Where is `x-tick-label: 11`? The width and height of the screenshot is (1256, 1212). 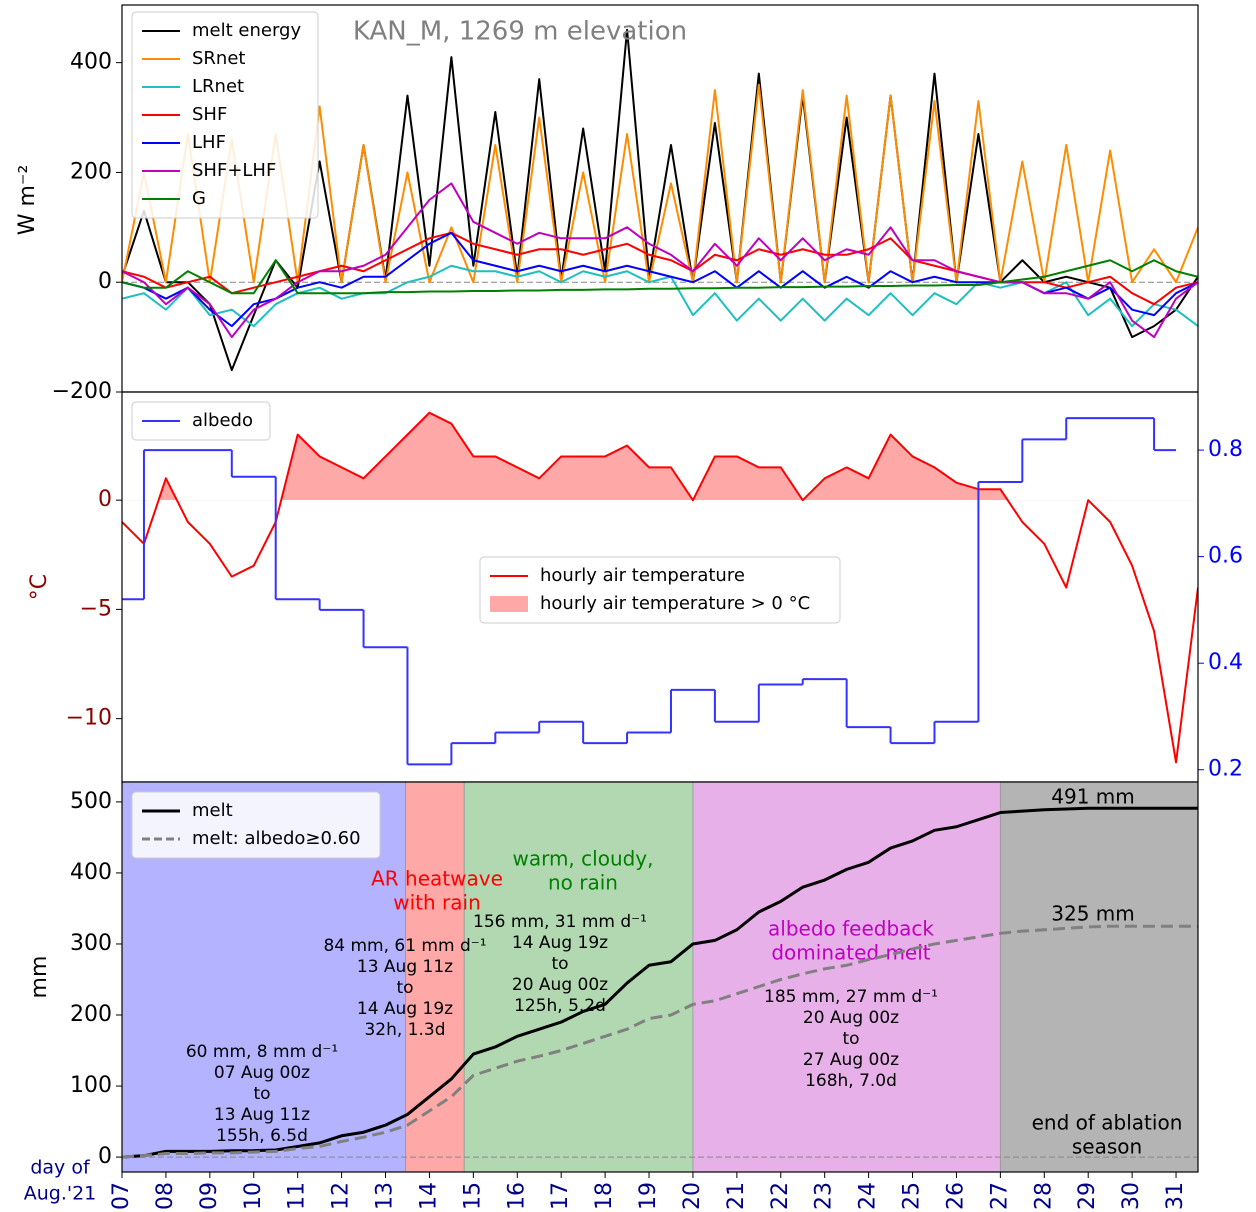
x-tick-label: 11 is located at coordinates (297, 1196).